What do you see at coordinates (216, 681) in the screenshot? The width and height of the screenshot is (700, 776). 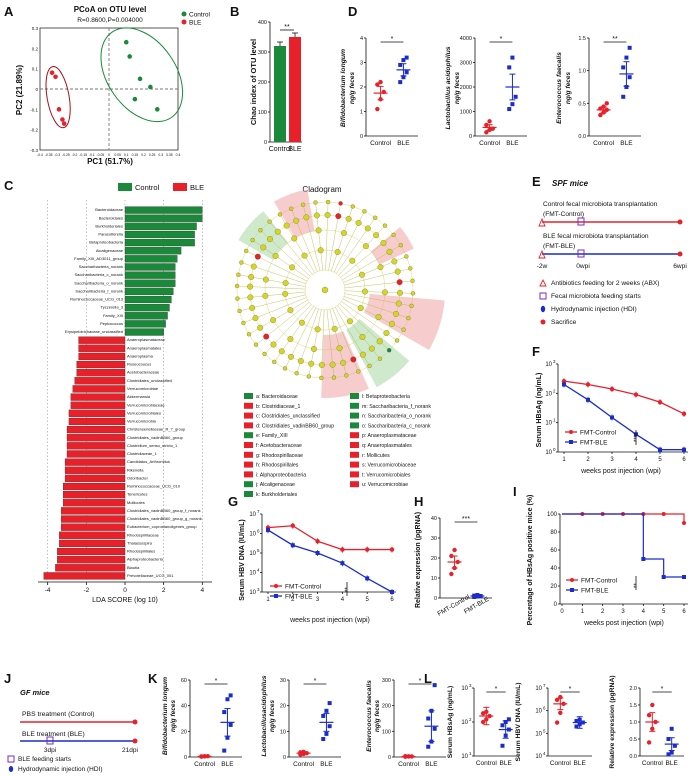 I see `k-chart-1-sig: *` at bounding box center [216, 681].